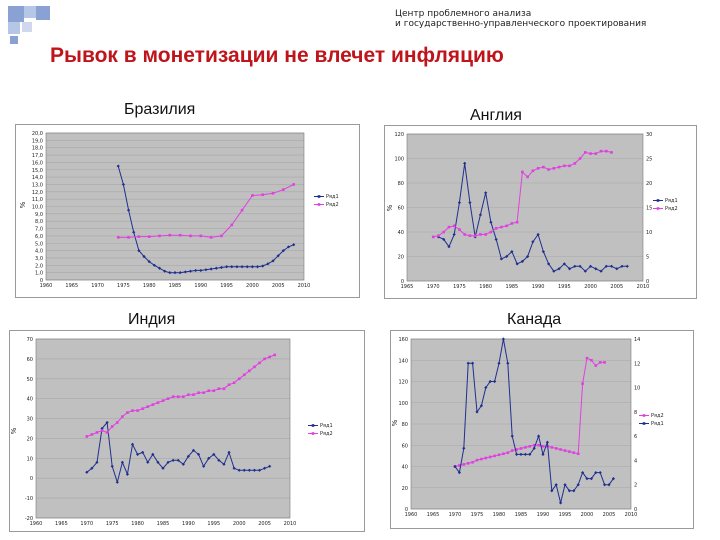 The height and width of the screenshot is (540, 720). I want to click on y-tick-label: 120, so click(399, 135).